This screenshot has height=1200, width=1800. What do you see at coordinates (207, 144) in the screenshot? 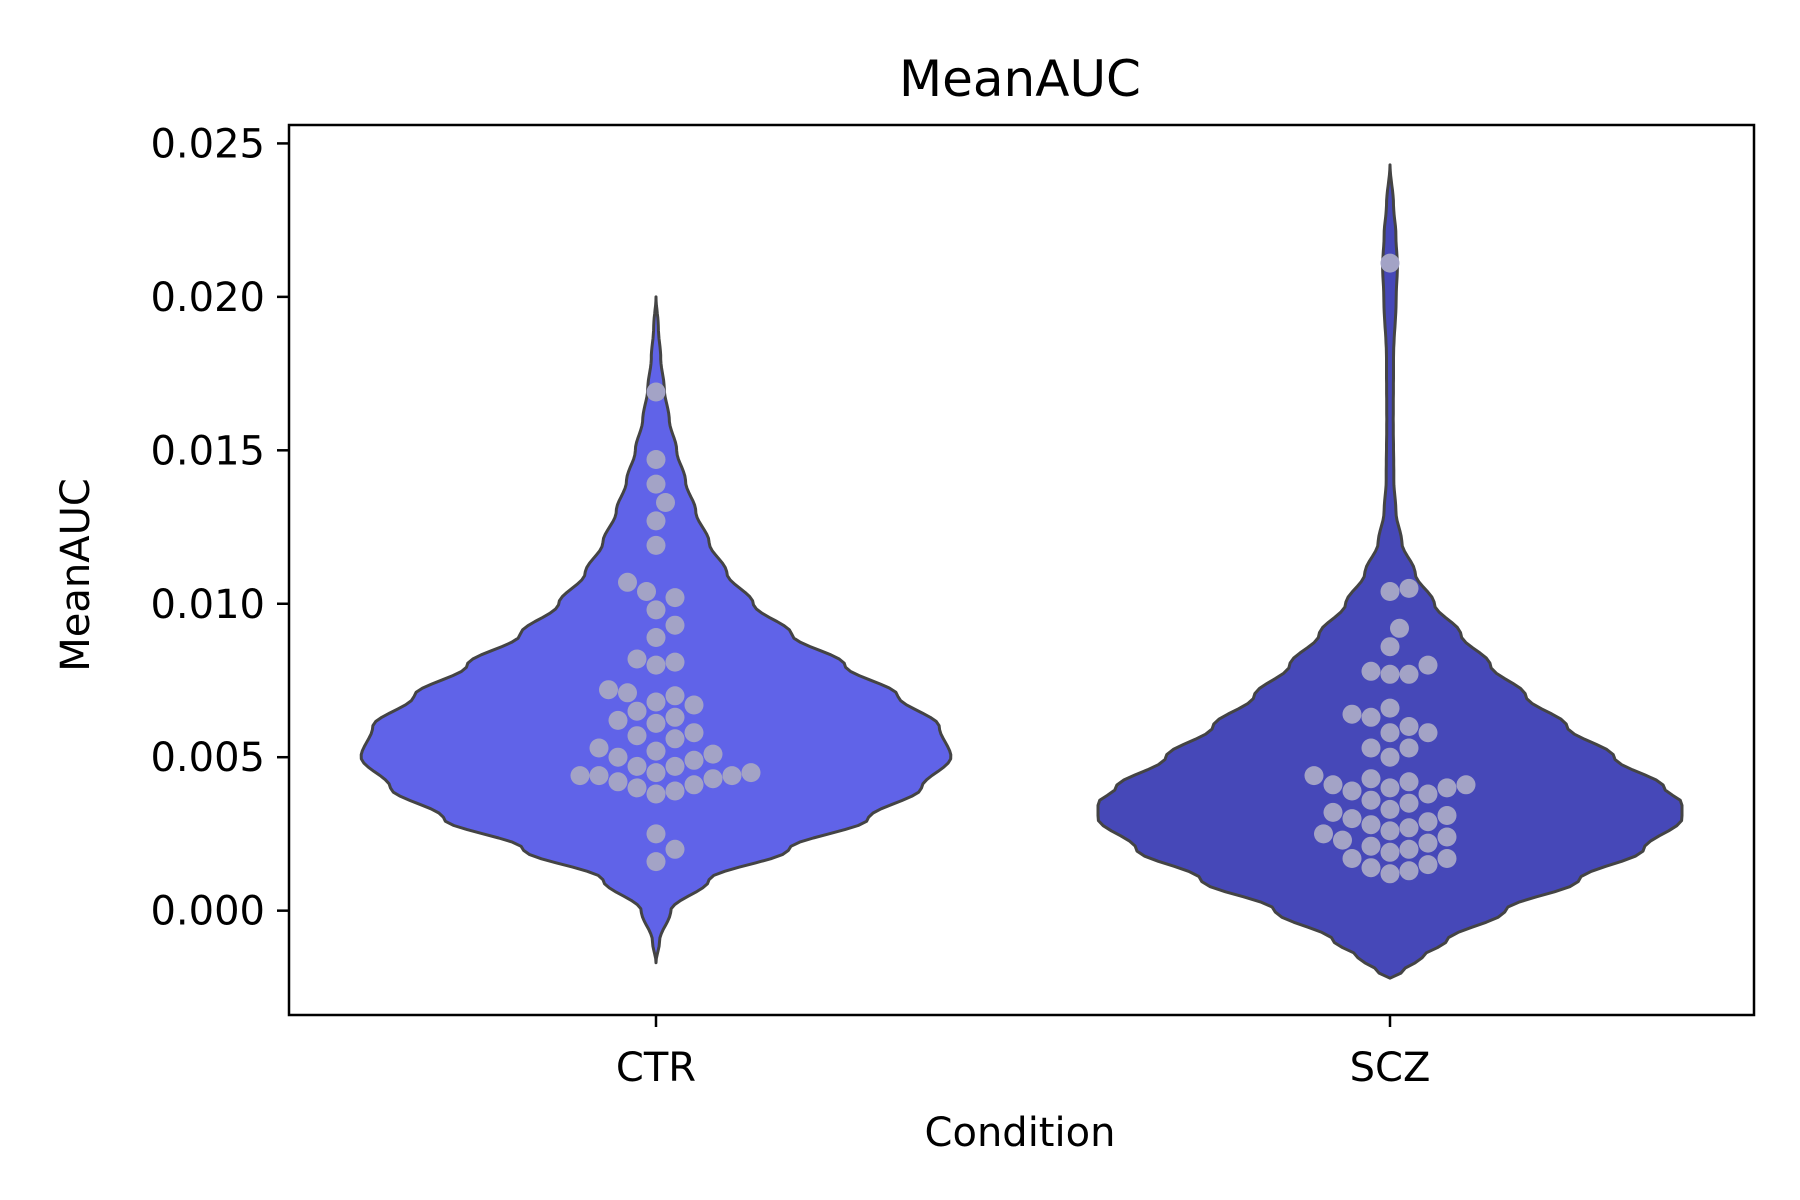
I see `y-tick-label: 0.025` at bounding box center [207, 144].